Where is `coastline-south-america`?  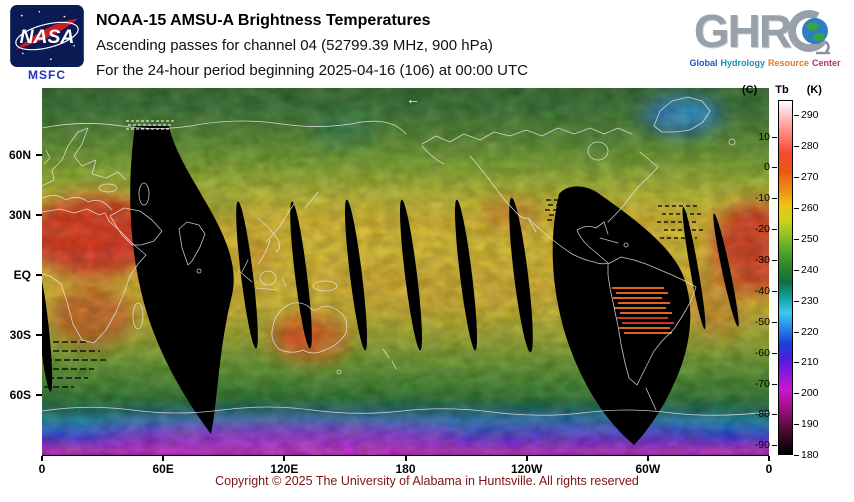 coastline-south-america is located at coordinates (652, 321).